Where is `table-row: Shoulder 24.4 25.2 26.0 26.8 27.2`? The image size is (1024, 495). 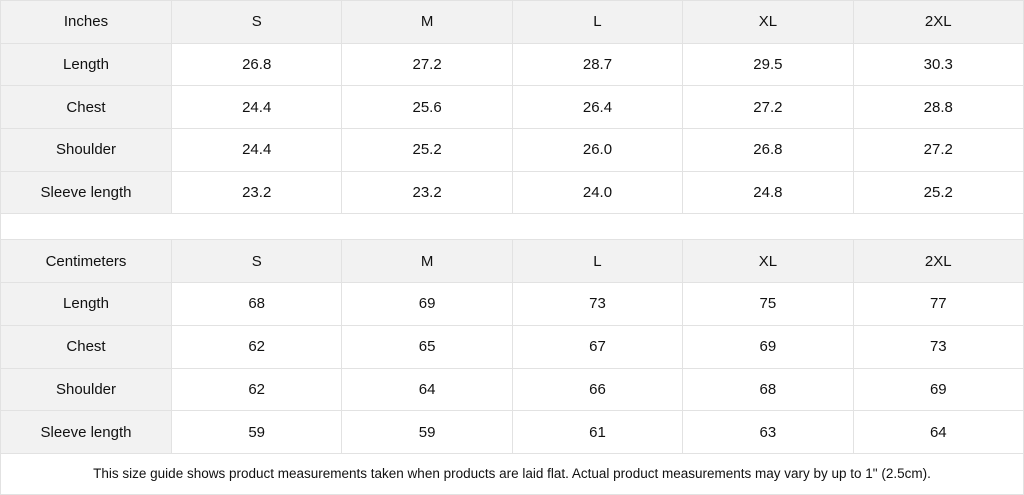
table-row: Shoulder 24.4 25.2 26.0 26.8 27.2 is located at coordinates (512, 150).